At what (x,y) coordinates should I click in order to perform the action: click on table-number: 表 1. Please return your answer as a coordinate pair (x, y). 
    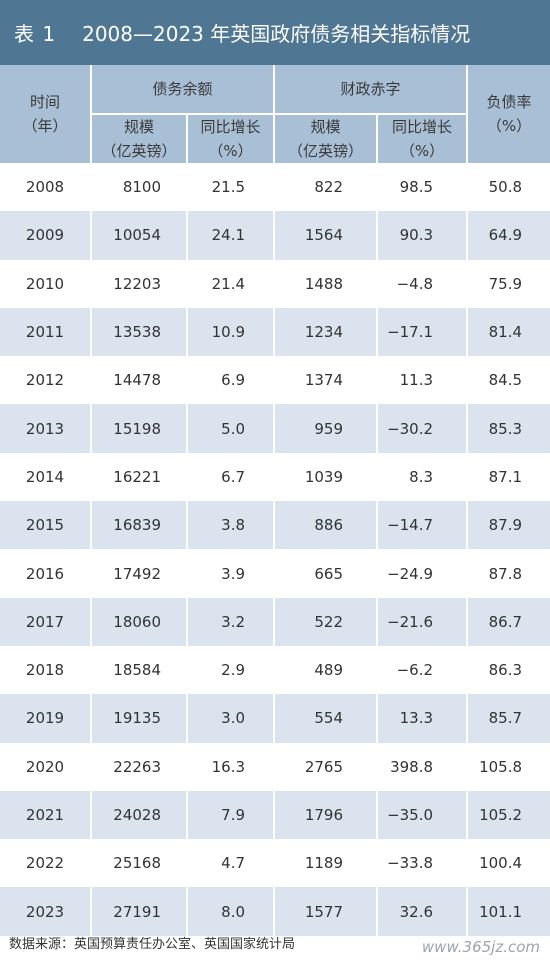
    Looking at the image, I should click on (35, 34).